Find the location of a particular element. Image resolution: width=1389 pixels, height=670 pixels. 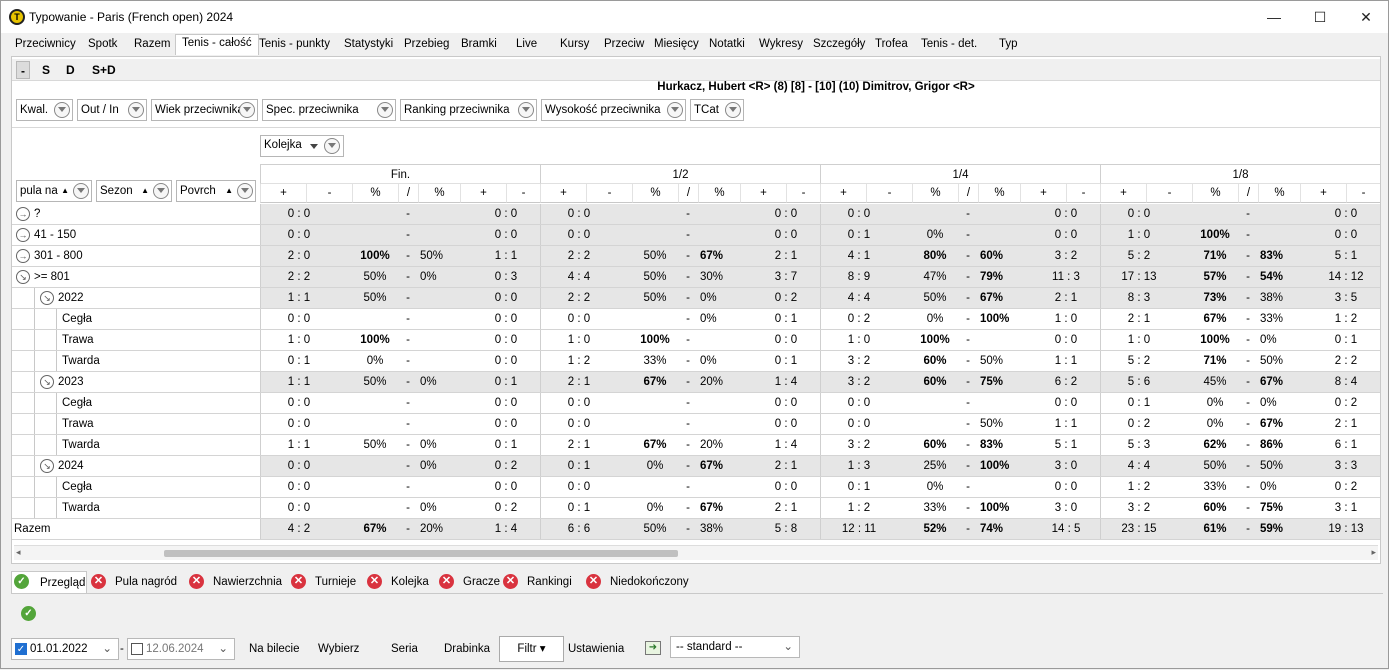

tab-10: Przeciw is located at coordinates (624, 44).